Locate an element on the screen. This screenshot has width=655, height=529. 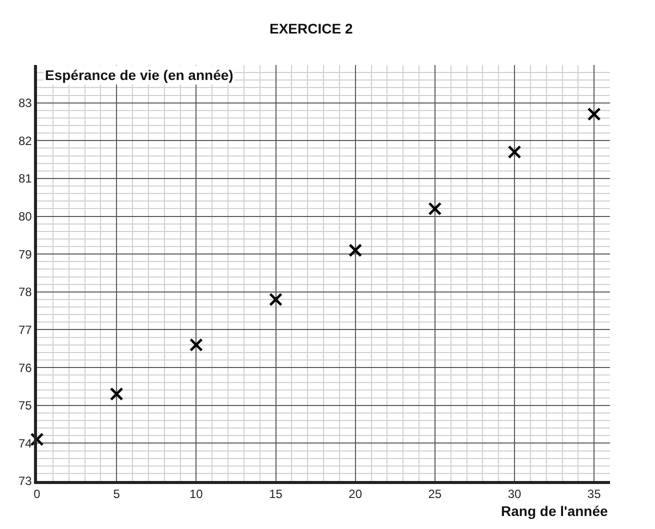
y-tick-label: 81 is located at coordinates (25, 179).